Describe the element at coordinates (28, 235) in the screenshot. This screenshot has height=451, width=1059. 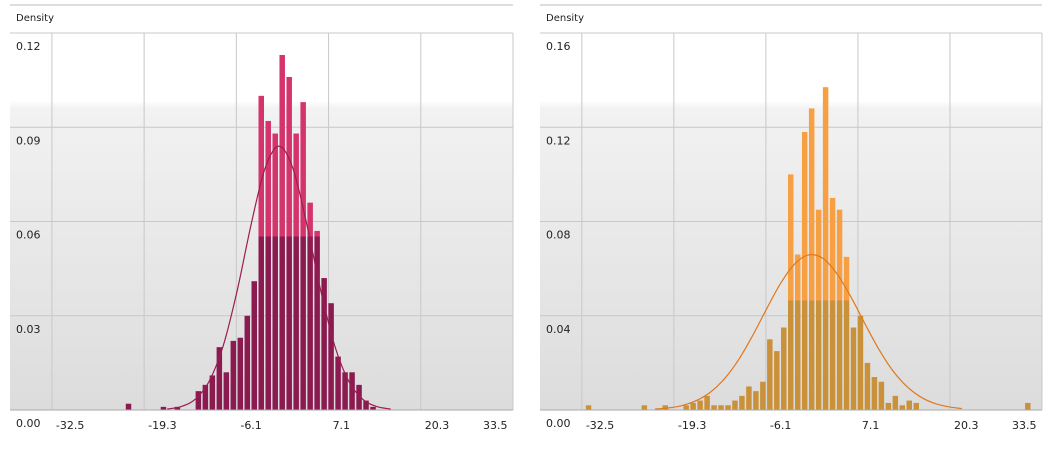
I see `y-tick-label: 0.06` at that location.